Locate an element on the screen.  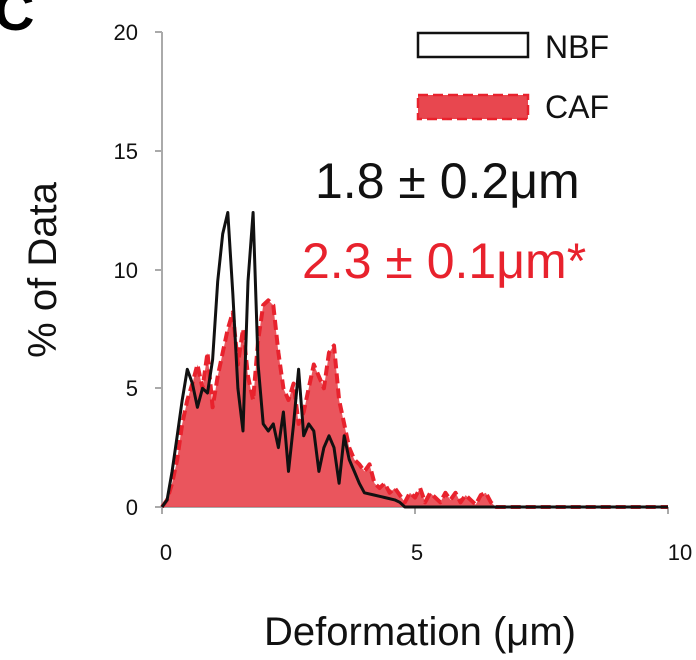
caf-stat-annotation: 2.3 ± 0.1μm* is located at coordinates (444, 261).